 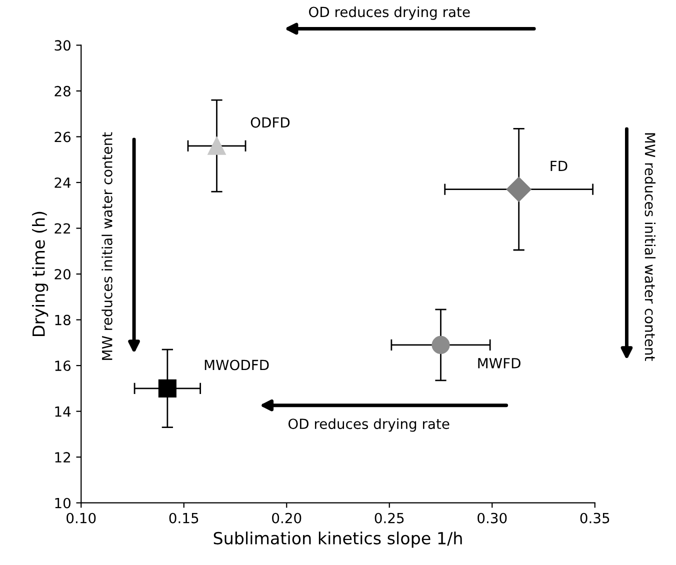 What do you see at coordinates (62, 45) in the screenshot?
I see `y-tick-label: 30` at bounding box center [62, 45].